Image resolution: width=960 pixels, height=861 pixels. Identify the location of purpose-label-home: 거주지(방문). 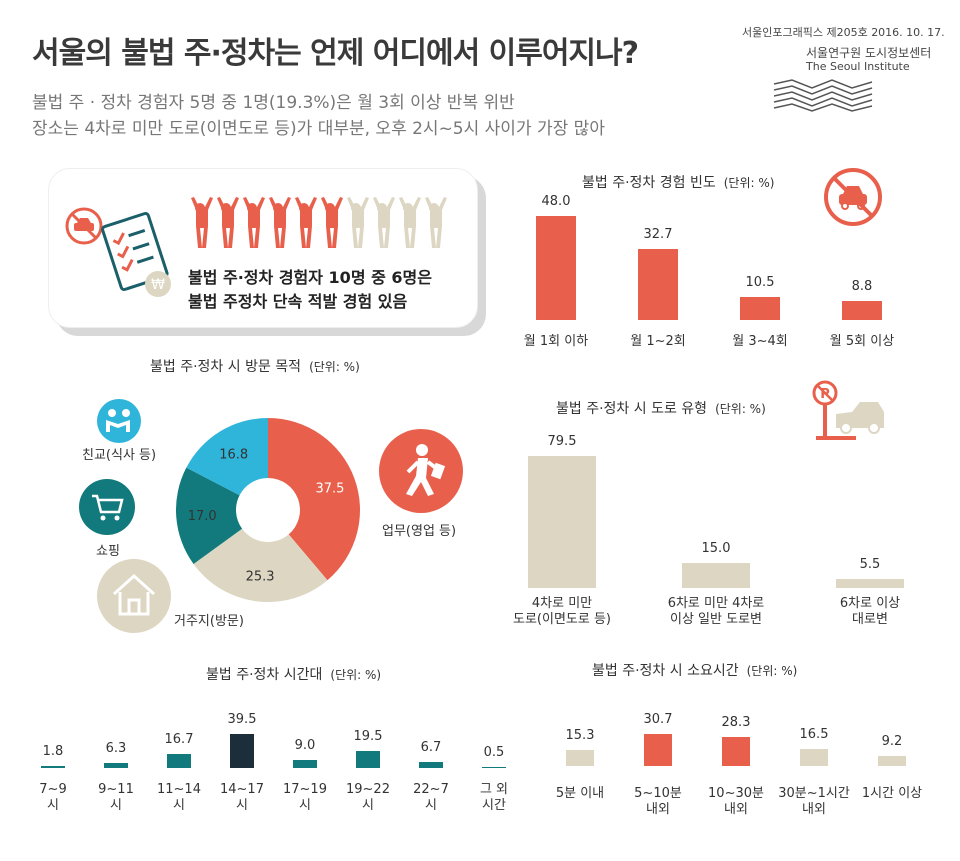
(209, 621).